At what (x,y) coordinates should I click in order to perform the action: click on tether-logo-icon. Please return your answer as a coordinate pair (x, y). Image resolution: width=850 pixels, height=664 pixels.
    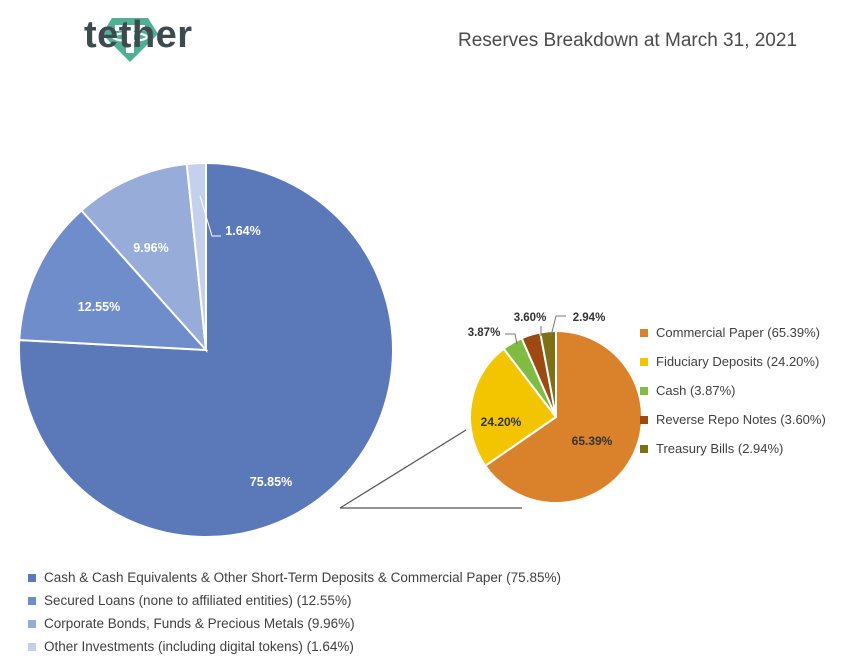
    Looking at the image, I should click on (130, 40).